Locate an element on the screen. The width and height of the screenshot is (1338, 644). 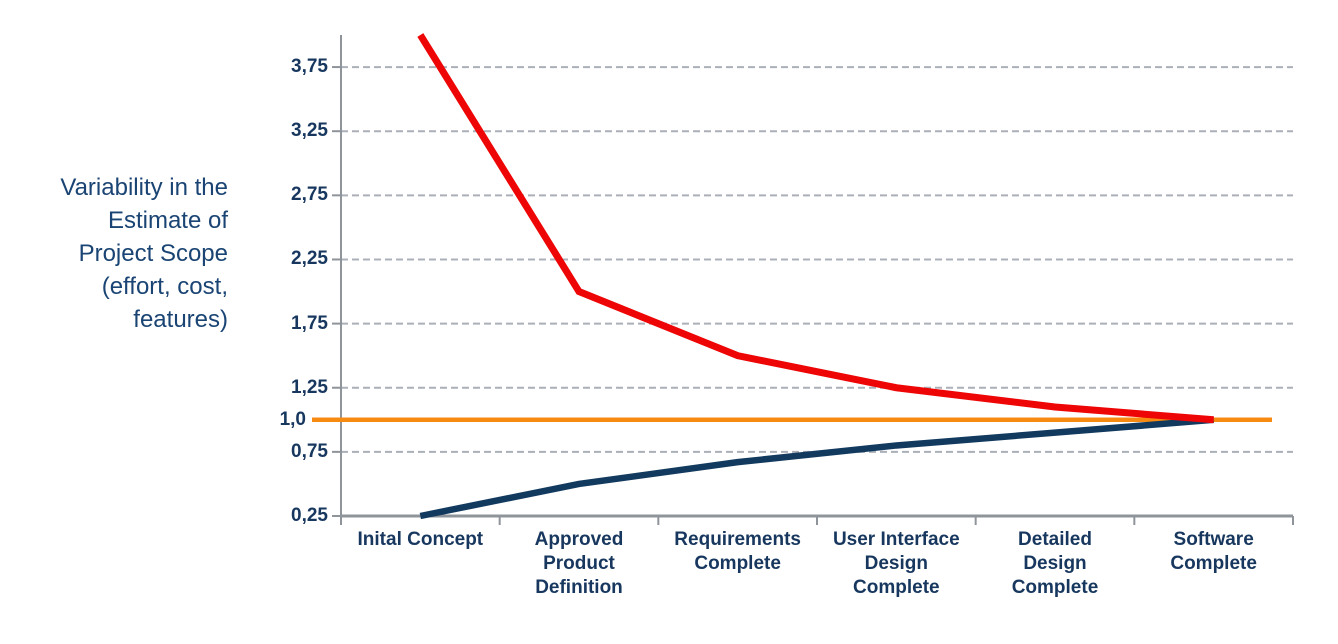
y-tick-label: 2,75 is located at coordinates (309, 195).